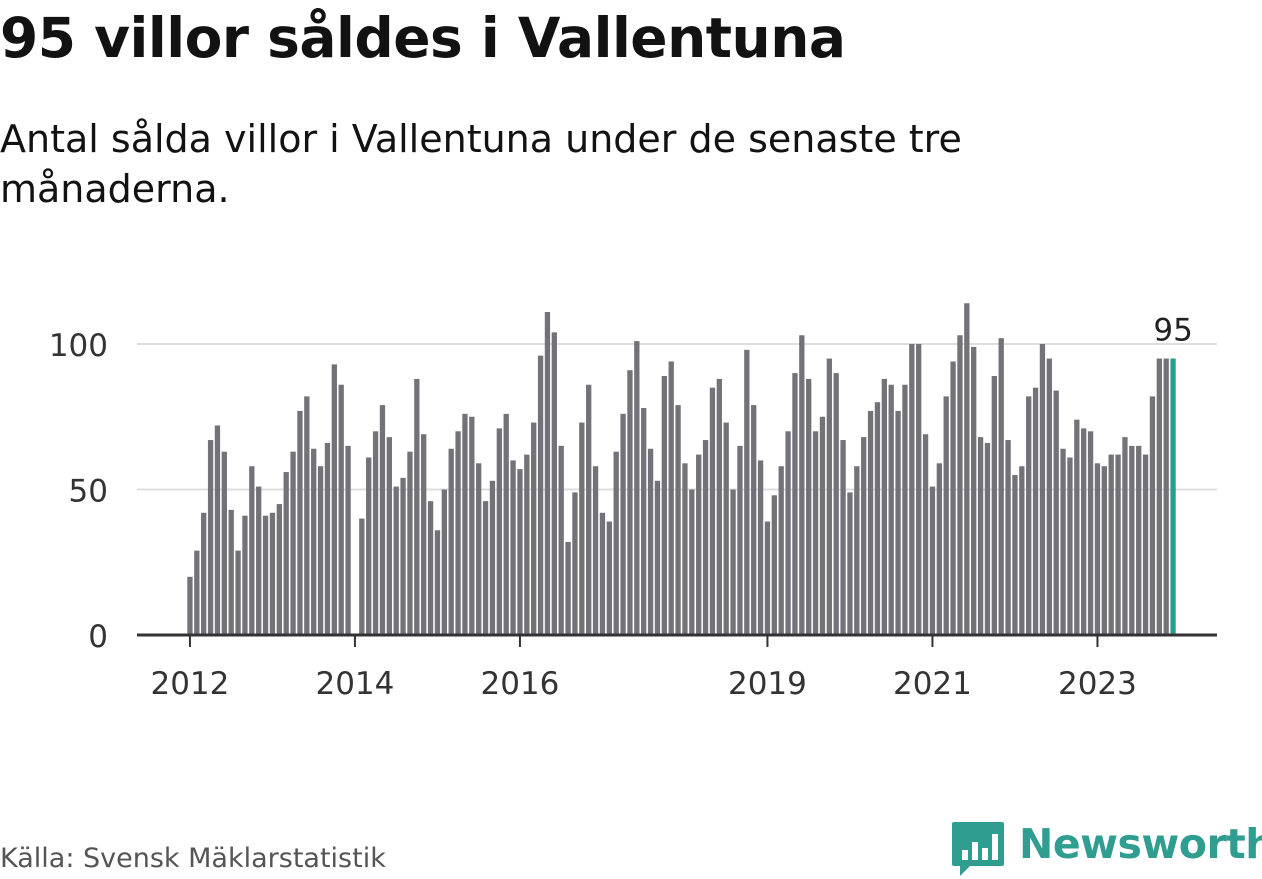 Image resolution: width=1262 pixels, height=879 pixels. What do you see at coordinates (423, 38) in the screenshot?
I see `chart-title: 95 villor såldes i Vallentuna` at bounding box center [423, 38].